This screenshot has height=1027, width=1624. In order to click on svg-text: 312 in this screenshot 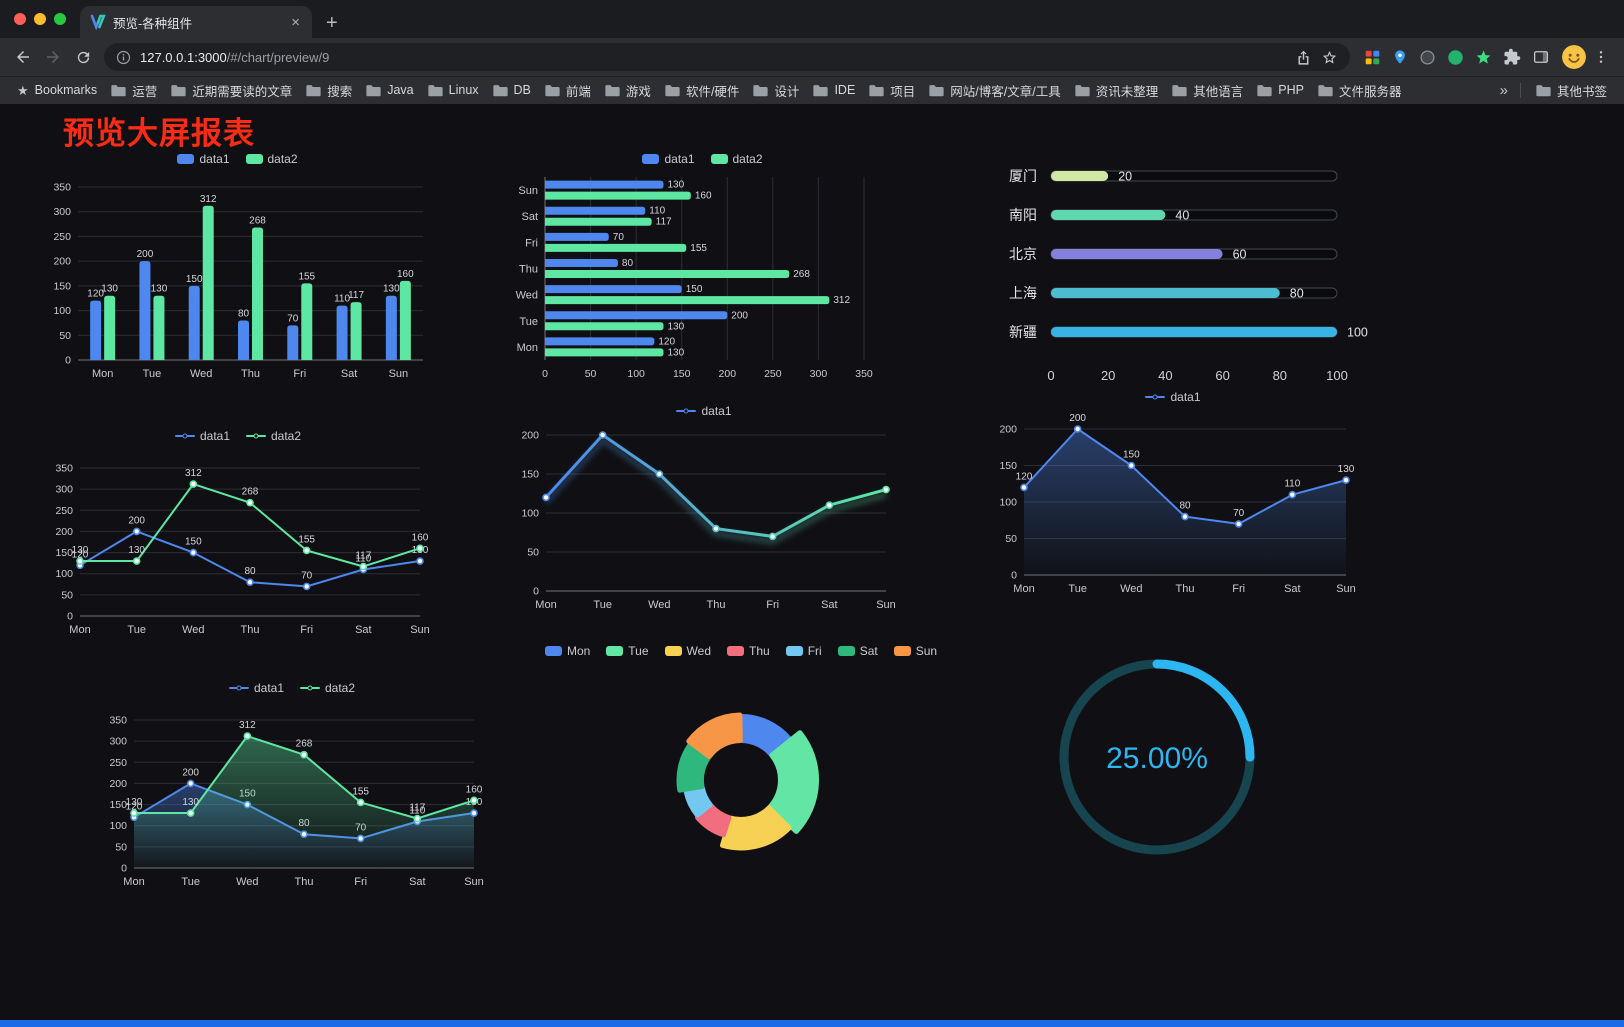, I will do `click(208, 199)`.